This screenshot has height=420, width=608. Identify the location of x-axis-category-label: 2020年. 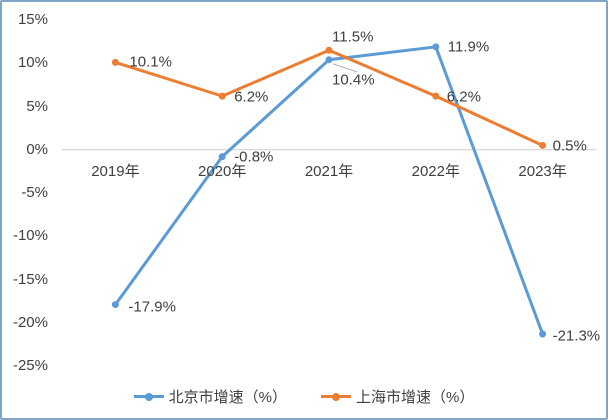
(222, 171).